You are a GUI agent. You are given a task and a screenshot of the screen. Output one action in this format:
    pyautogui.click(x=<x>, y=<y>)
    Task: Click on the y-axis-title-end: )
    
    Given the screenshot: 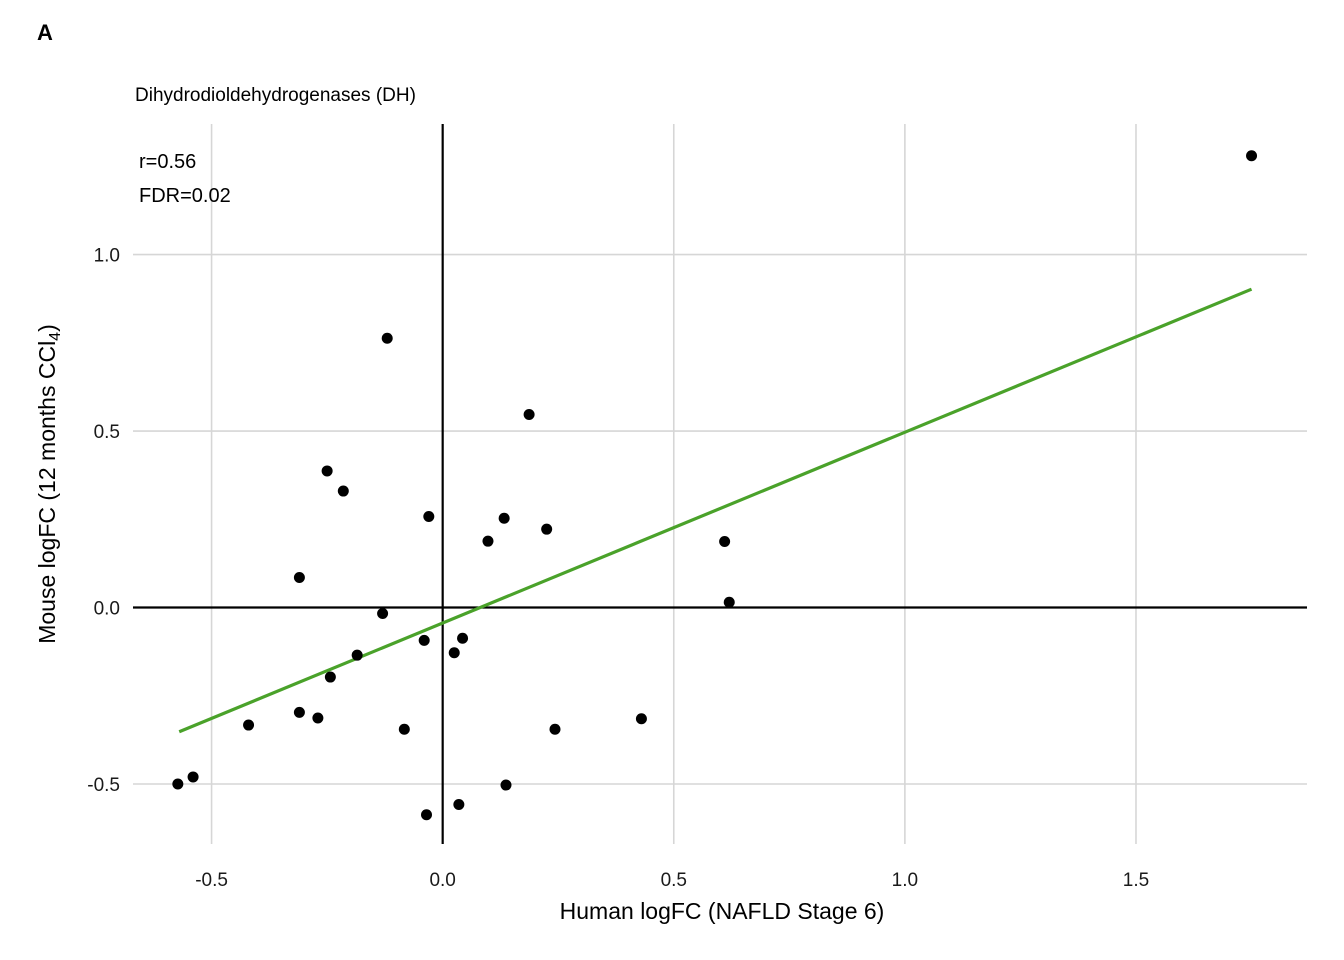 What is the action you would take?
    pyautogui.click(x=47, y=328)
    